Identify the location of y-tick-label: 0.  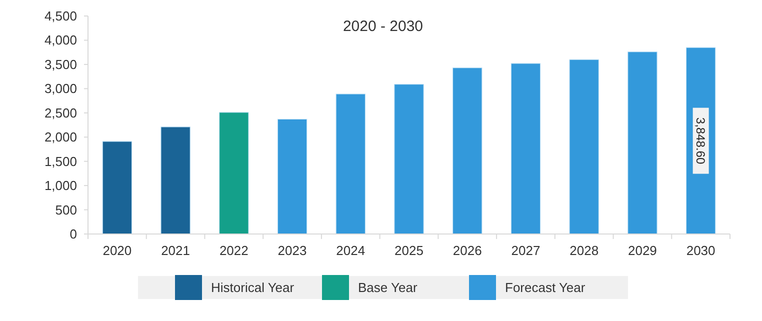
(73, 234).